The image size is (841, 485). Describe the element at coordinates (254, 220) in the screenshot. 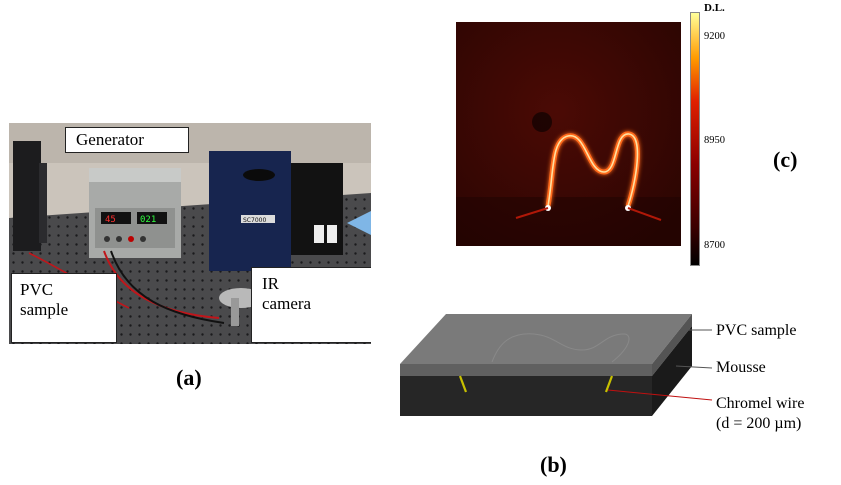

I see `camera-brand-label: SC7000` at that location.